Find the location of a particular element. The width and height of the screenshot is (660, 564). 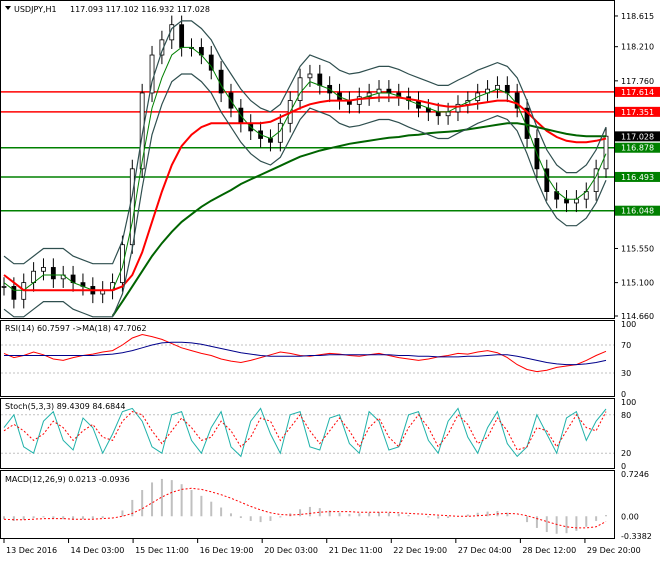

macd-axis-label: -0.3382 is located at coordinates (636, 536).